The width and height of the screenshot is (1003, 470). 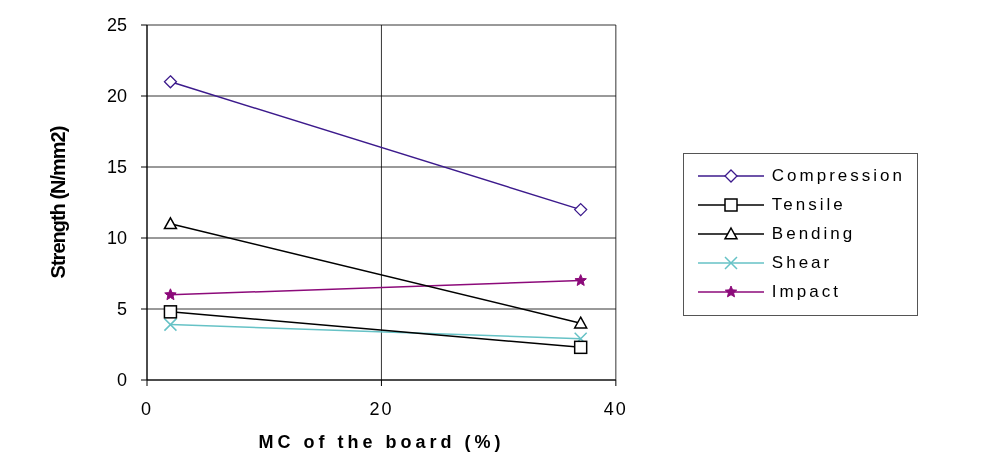 What do you see at coordinates (802, 263) in the screenshot?
I see `legend-label: Shear` at bounding box center [802, 263].